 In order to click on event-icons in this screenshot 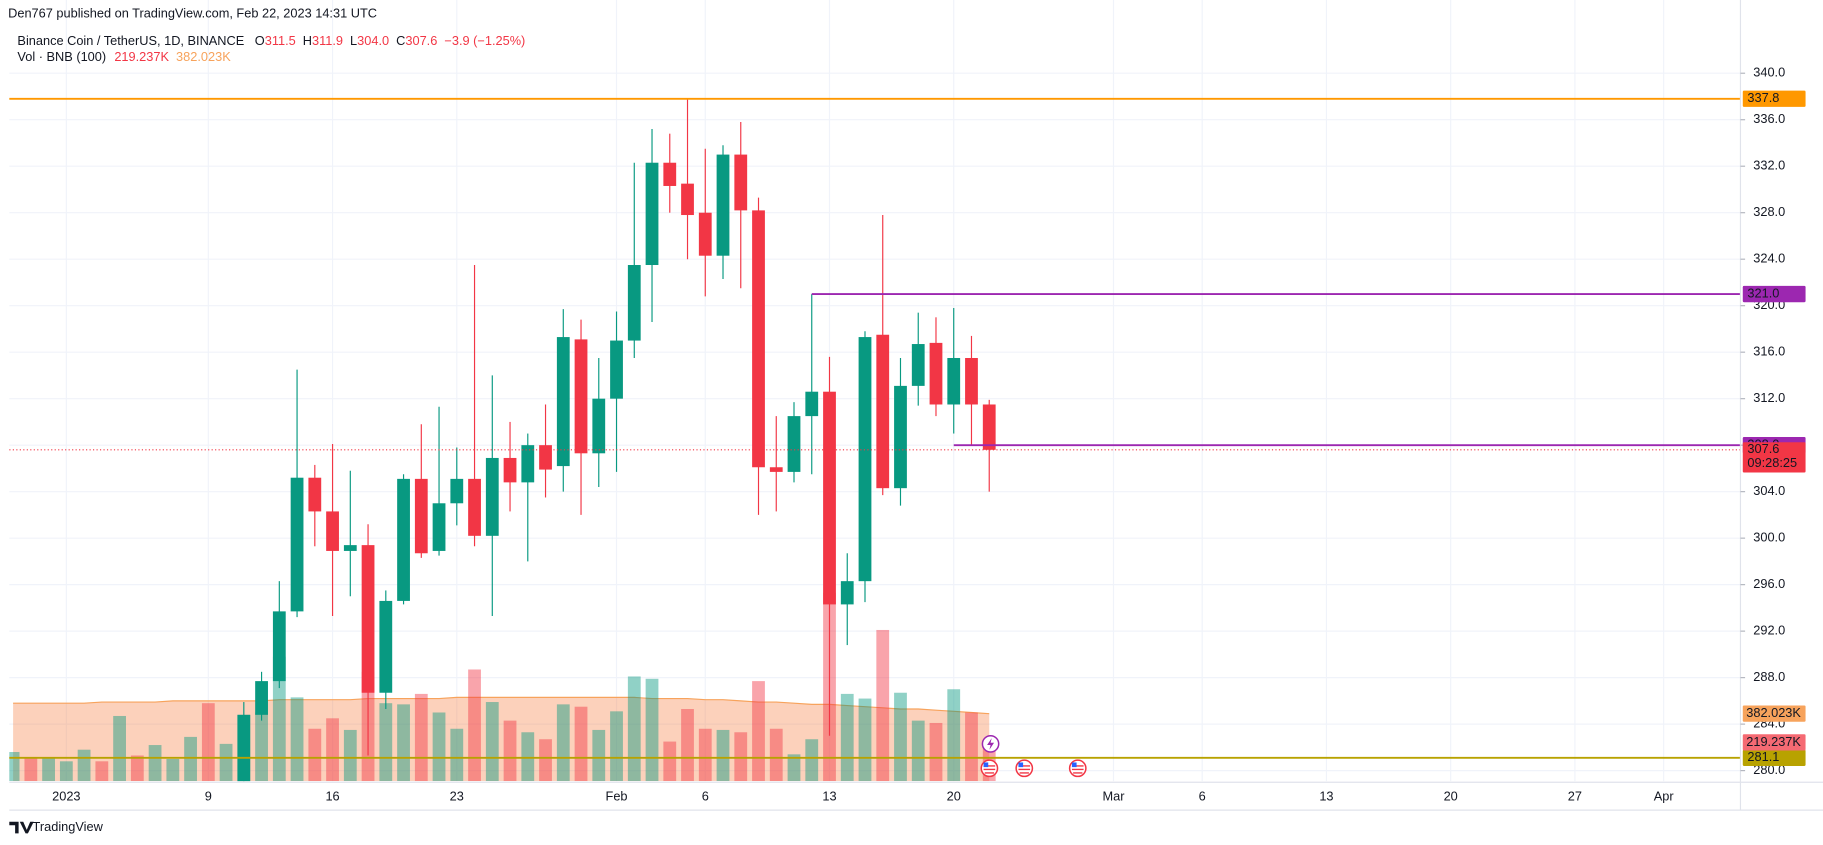, I will do `click(1033, 756)`.